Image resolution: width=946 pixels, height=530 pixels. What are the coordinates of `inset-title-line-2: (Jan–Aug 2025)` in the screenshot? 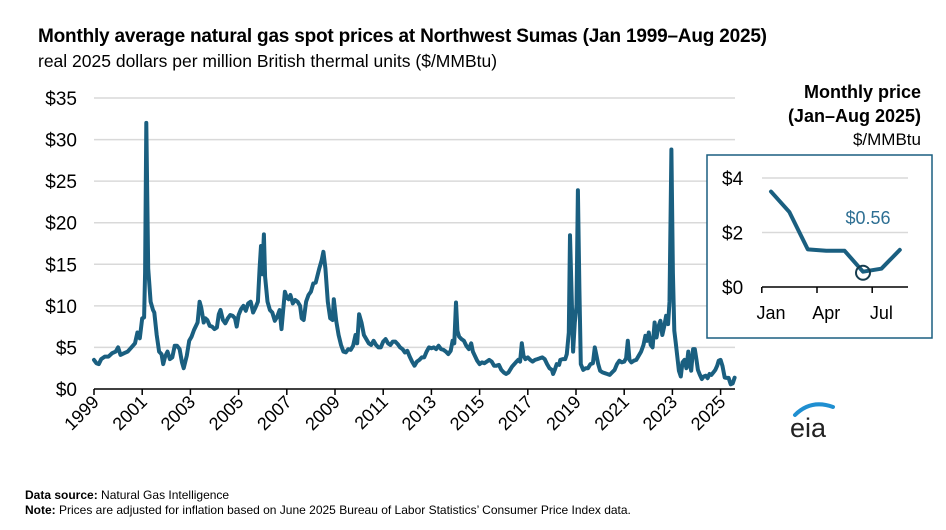 It's located at (854, 116).